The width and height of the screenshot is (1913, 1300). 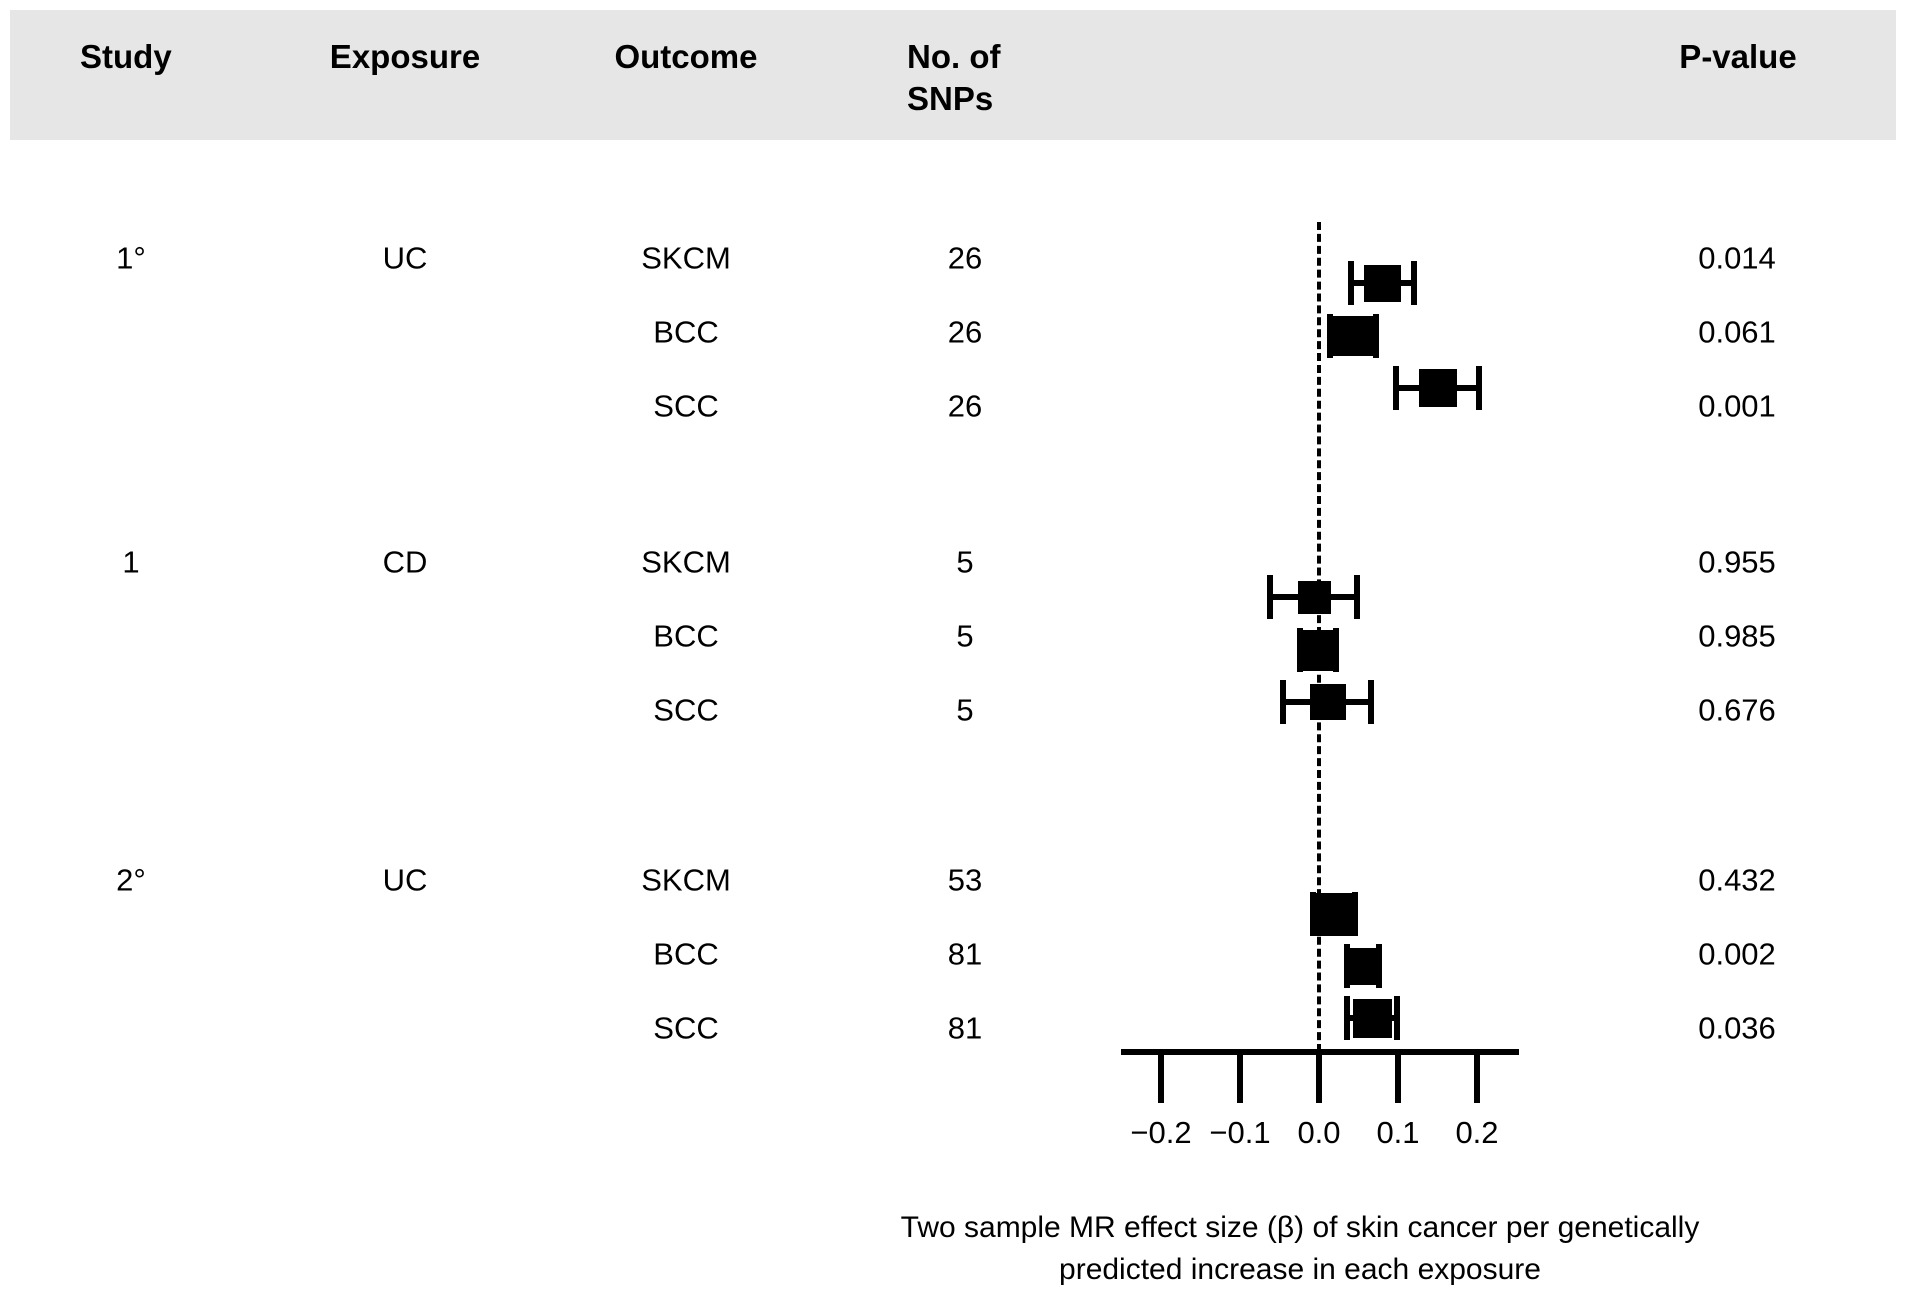 What do you see at coordinates (1737, 562) in the screenshot?
I see `p-value: 0.955` at bounding box center [1737, 562].